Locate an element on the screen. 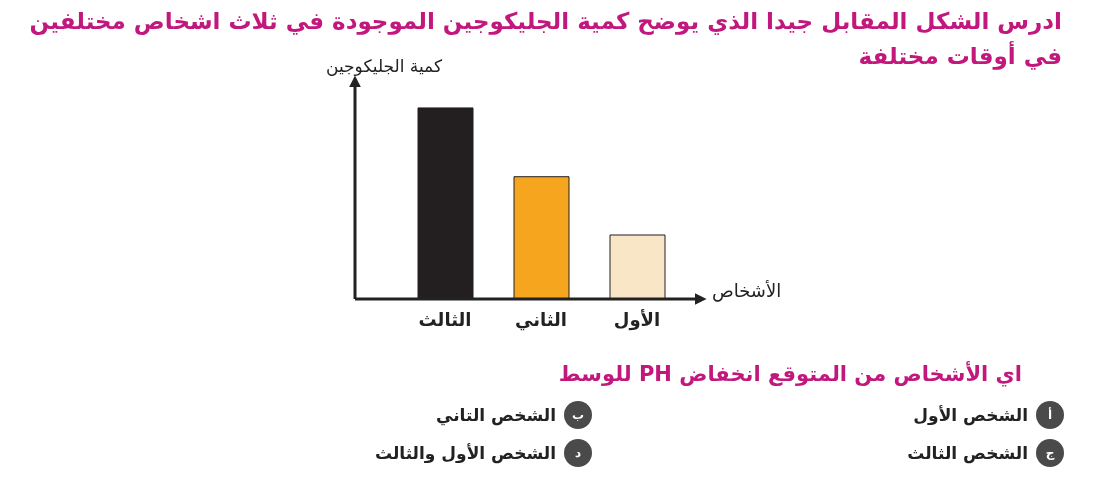 The width and height of the screenshot is (1102, 485). letter-badge: ب is located at coordinates (578, 415).